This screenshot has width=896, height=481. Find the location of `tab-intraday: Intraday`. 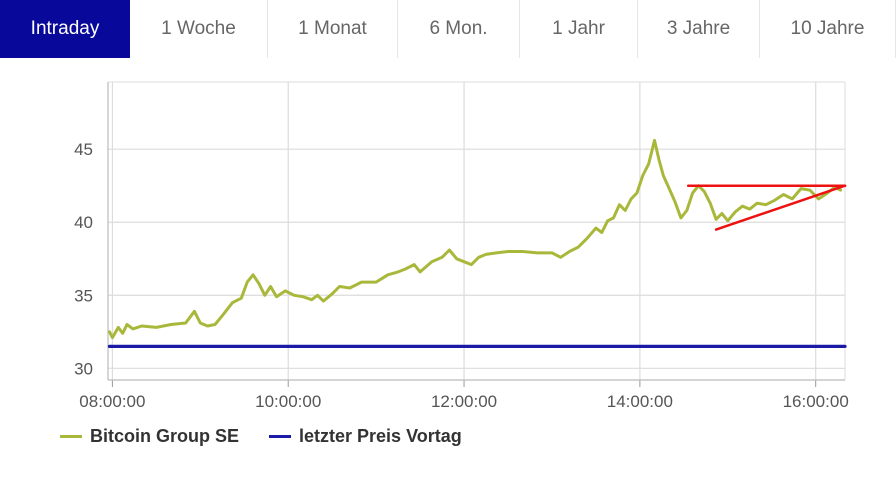

tab-intraday: Intraday is located at coordinates (65, 29).